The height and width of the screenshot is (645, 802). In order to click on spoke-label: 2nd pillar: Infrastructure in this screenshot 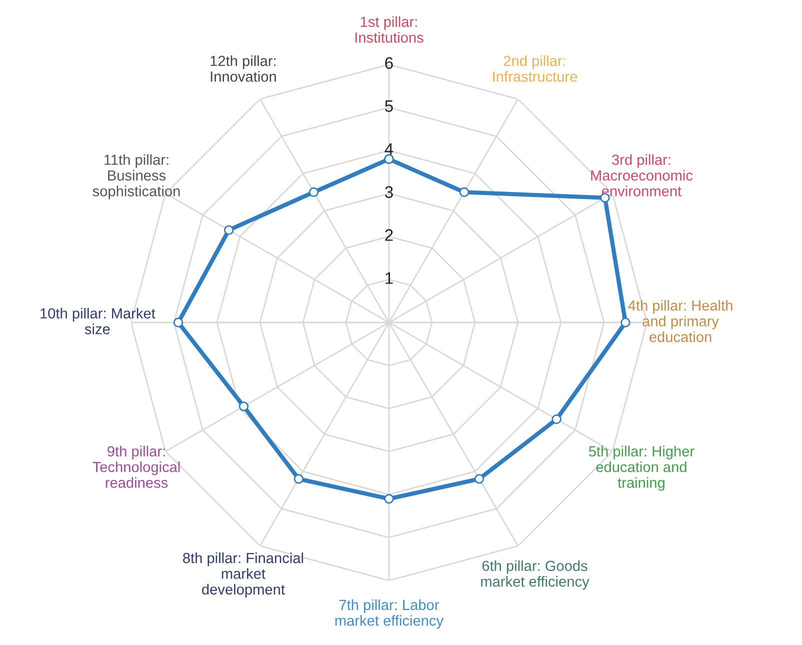, I will do `click(535, 68)`.